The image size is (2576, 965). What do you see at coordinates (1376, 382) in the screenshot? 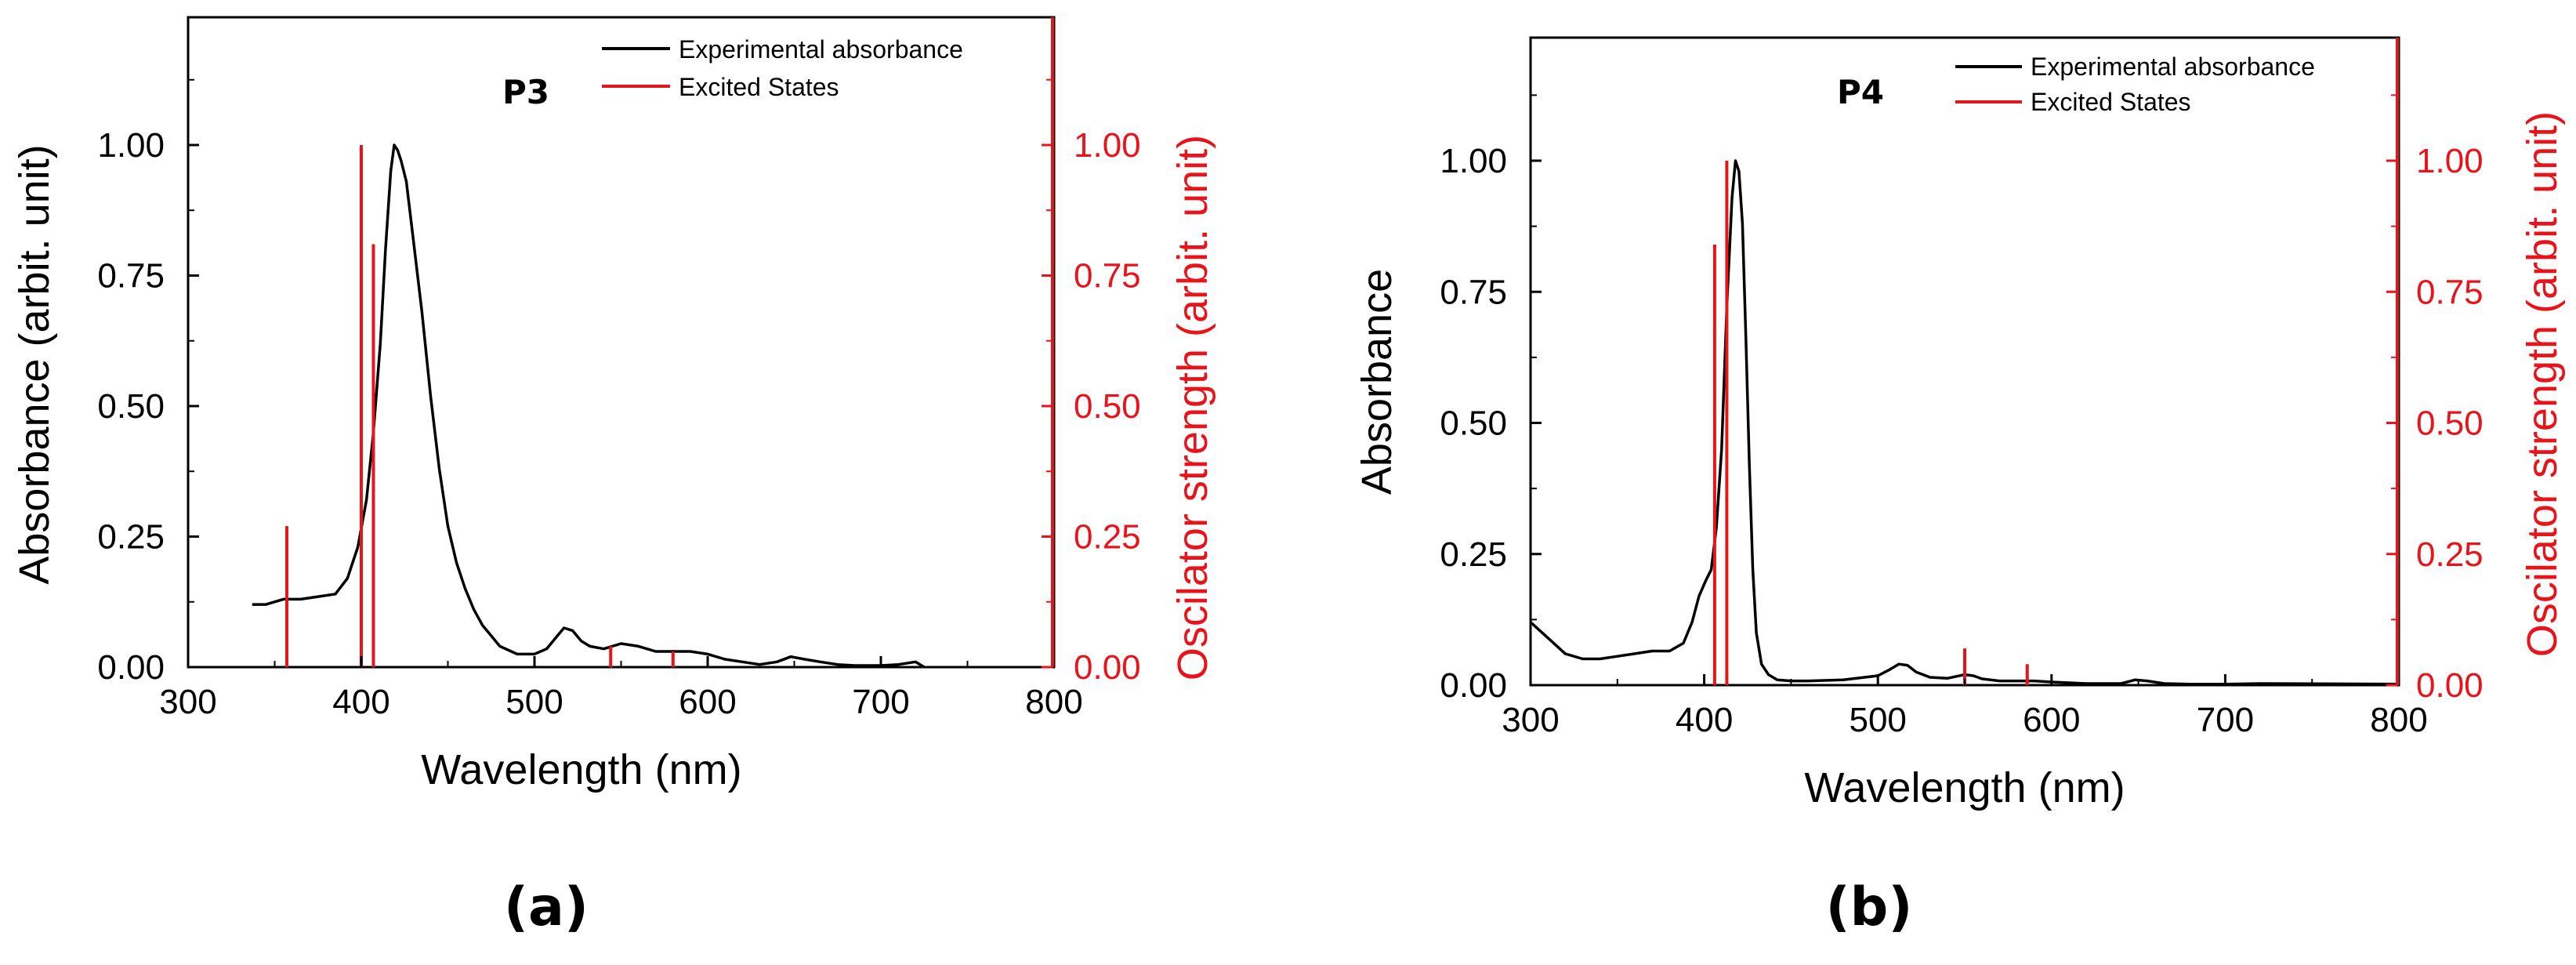
I see `panel-b-y-axis-title: Absorbance` at bounding box center [1376, 382].